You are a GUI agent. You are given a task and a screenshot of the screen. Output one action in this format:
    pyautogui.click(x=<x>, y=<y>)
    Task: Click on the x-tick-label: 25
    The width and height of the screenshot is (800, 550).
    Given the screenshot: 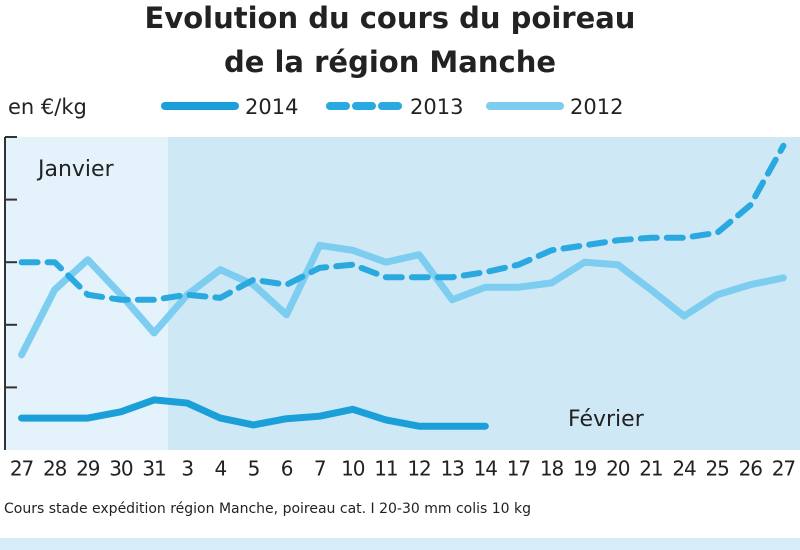 What is the action you would take?
    pyautogui.click(x=716, y=469)
    